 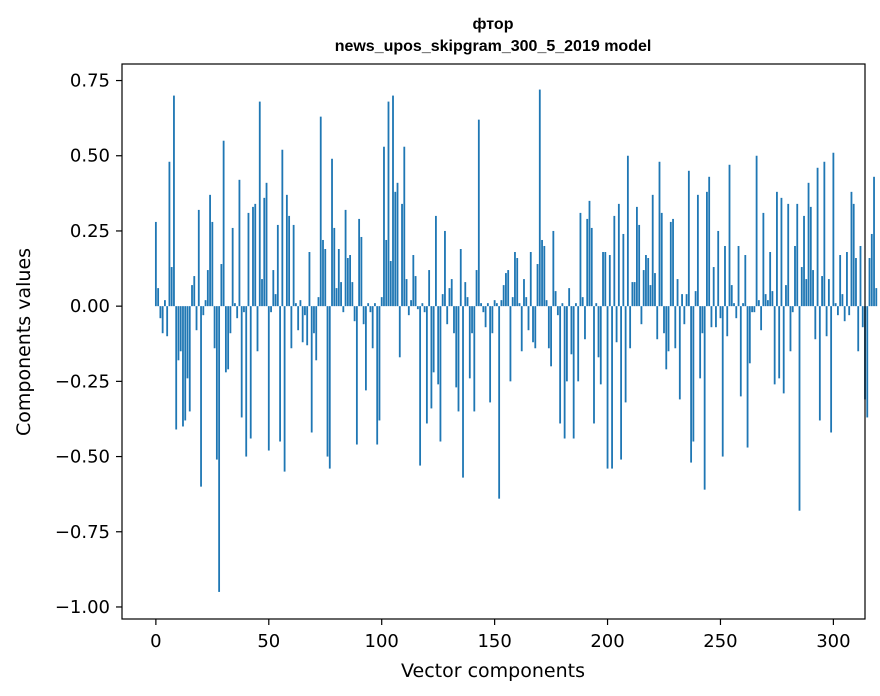 What do you see at coordinates (90, 306) in the screenshot?
I see `y-tick-label: 0.00` at bounding box center [90, 306].